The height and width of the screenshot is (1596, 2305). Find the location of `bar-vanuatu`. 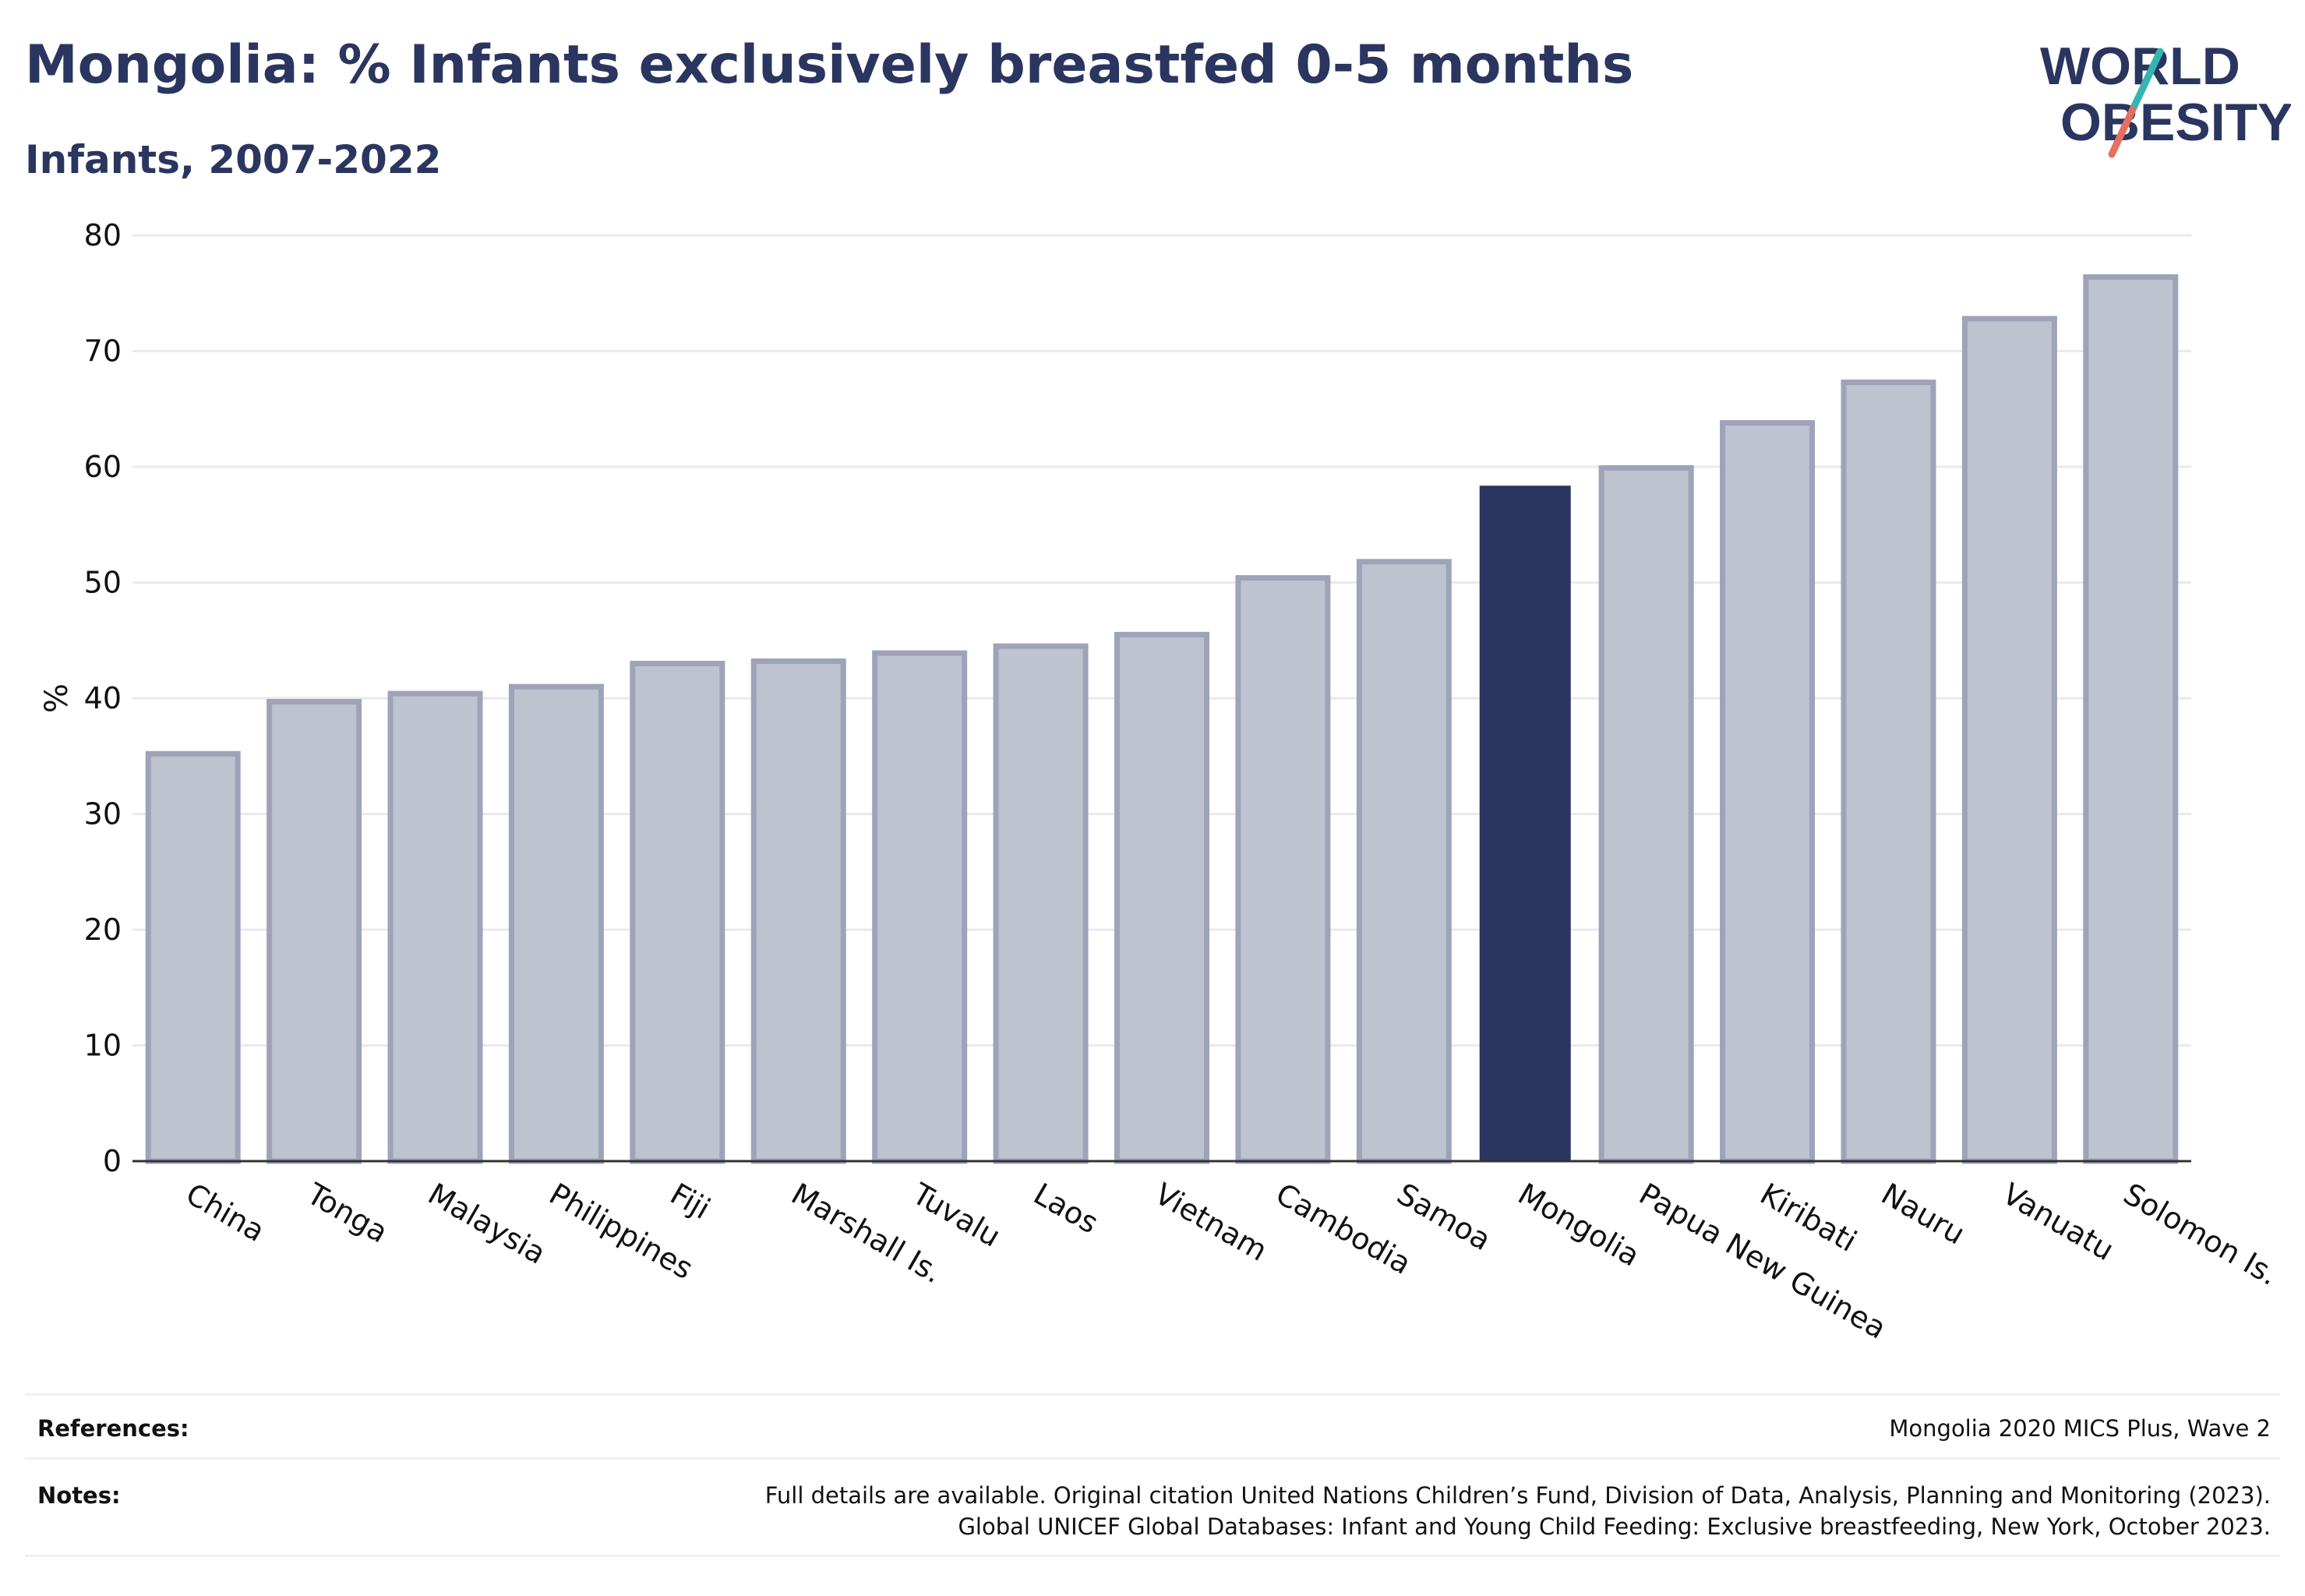

bar-vanuatu is located at coordinates (2009, 740).